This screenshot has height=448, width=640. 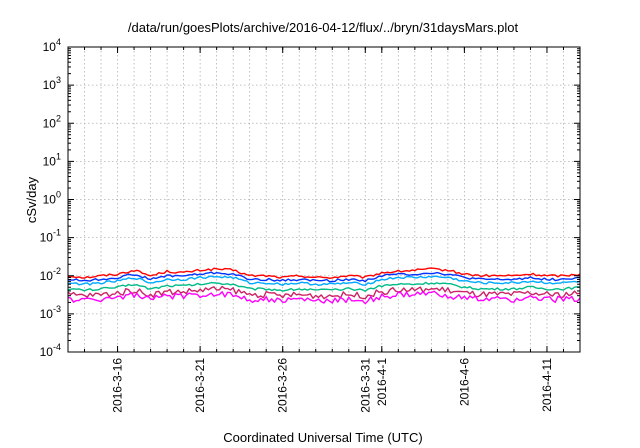 I want to click on y-tick-label: 10⁰, so click(x=52, y=198).